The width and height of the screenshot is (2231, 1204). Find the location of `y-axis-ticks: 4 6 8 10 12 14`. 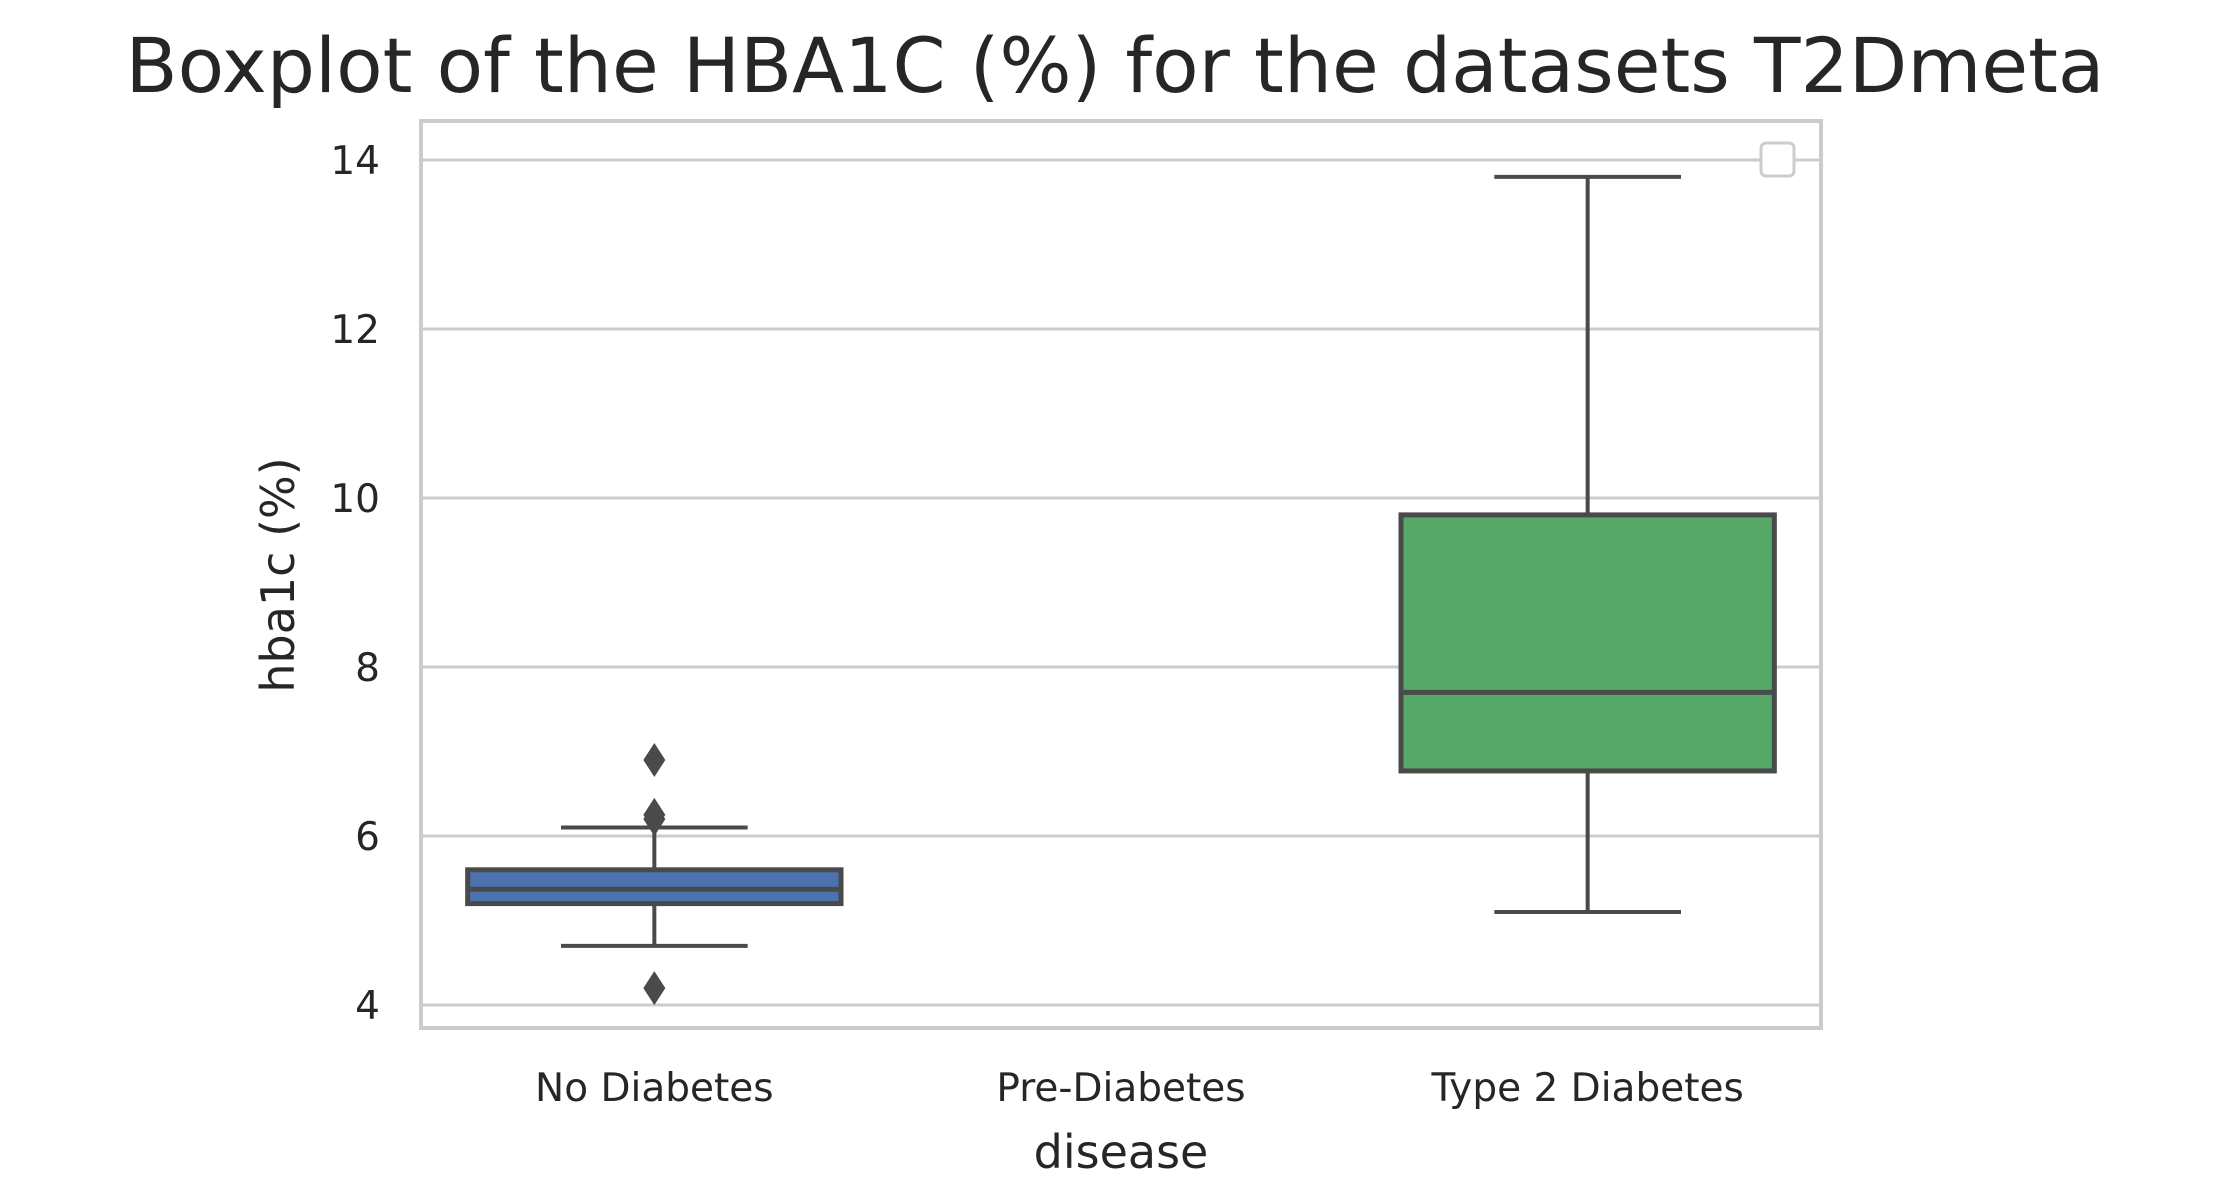

y-axis-ticks: 4 6 8 10 12 14 is located at coordinates (355, 584).